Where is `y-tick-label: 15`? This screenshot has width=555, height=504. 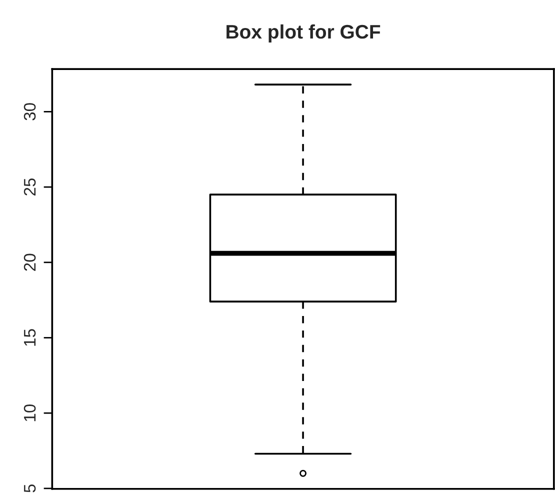 y-tick-label: 15 is located at coordinates (30, 337).